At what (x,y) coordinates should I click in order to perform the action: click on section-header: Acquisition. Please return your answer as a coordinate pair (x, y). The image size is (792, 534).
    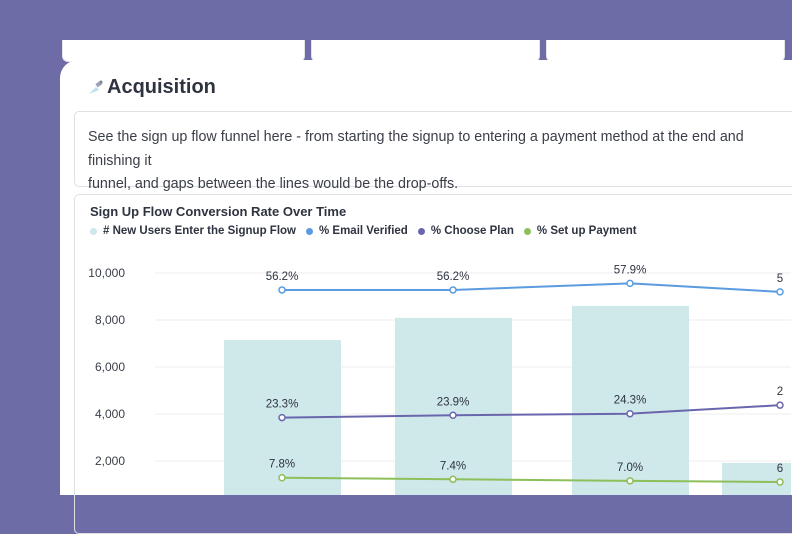
    Looking at the image, I should click on (151, 87).